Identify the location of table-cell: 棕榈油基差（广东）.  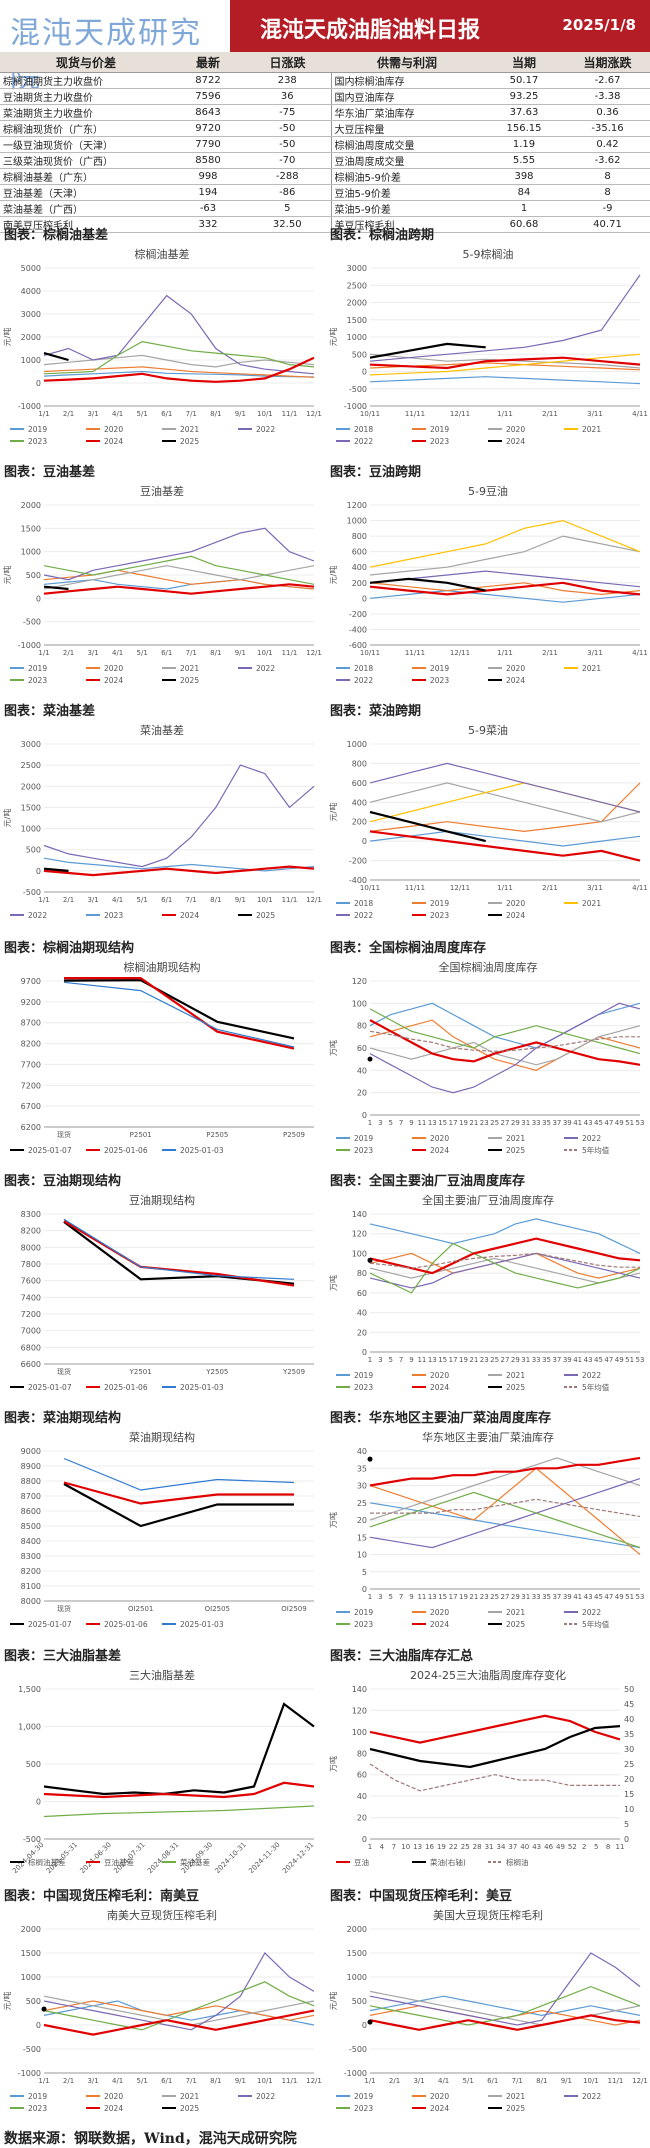
(86, 176).